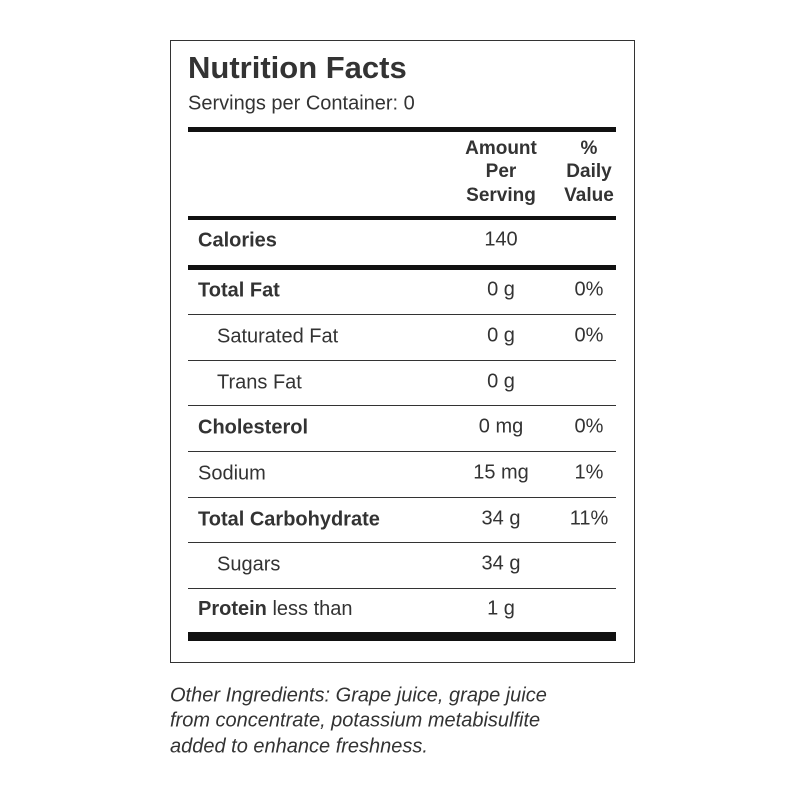  Describe the element at coordinates (501, 148) in the screenshot. I see `column-header: Amount` at that location.